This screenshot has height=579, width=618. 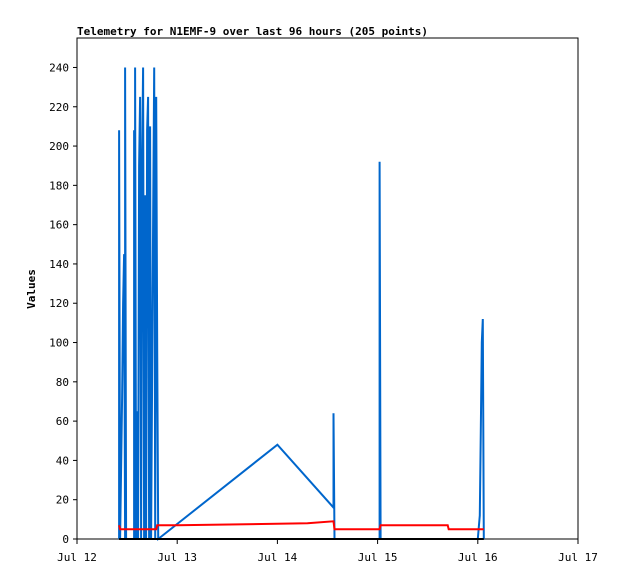 I want to click on x-tick-label: Jul 14, so click(x=278, y=557).